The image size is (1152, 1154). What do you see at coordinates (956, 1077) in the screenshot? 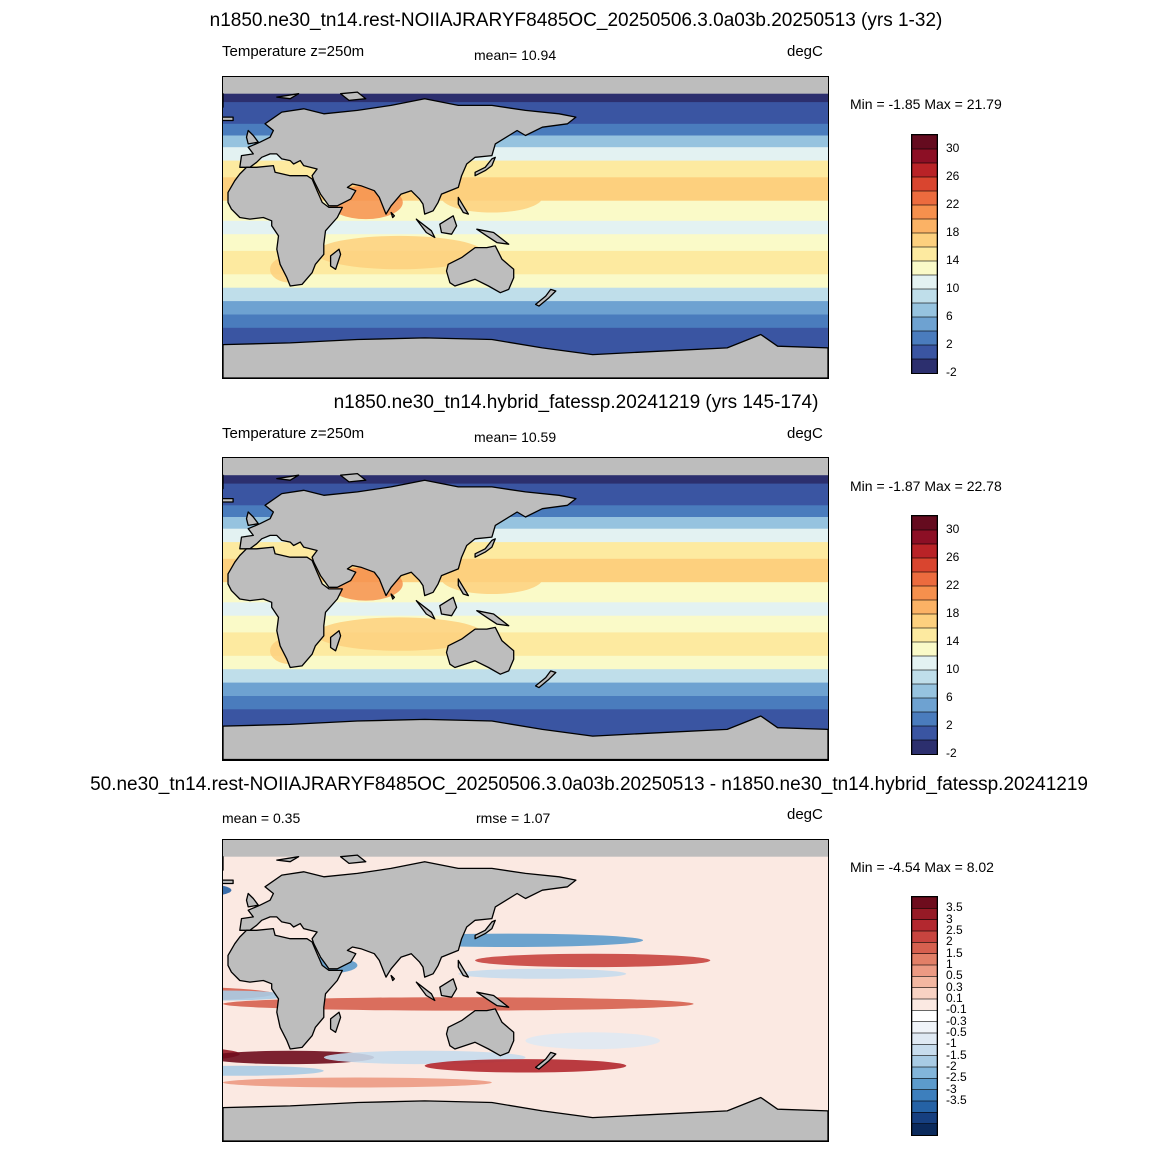
I see `colorbar-tick-label: -2.5` at bounding box center [956, 1077].